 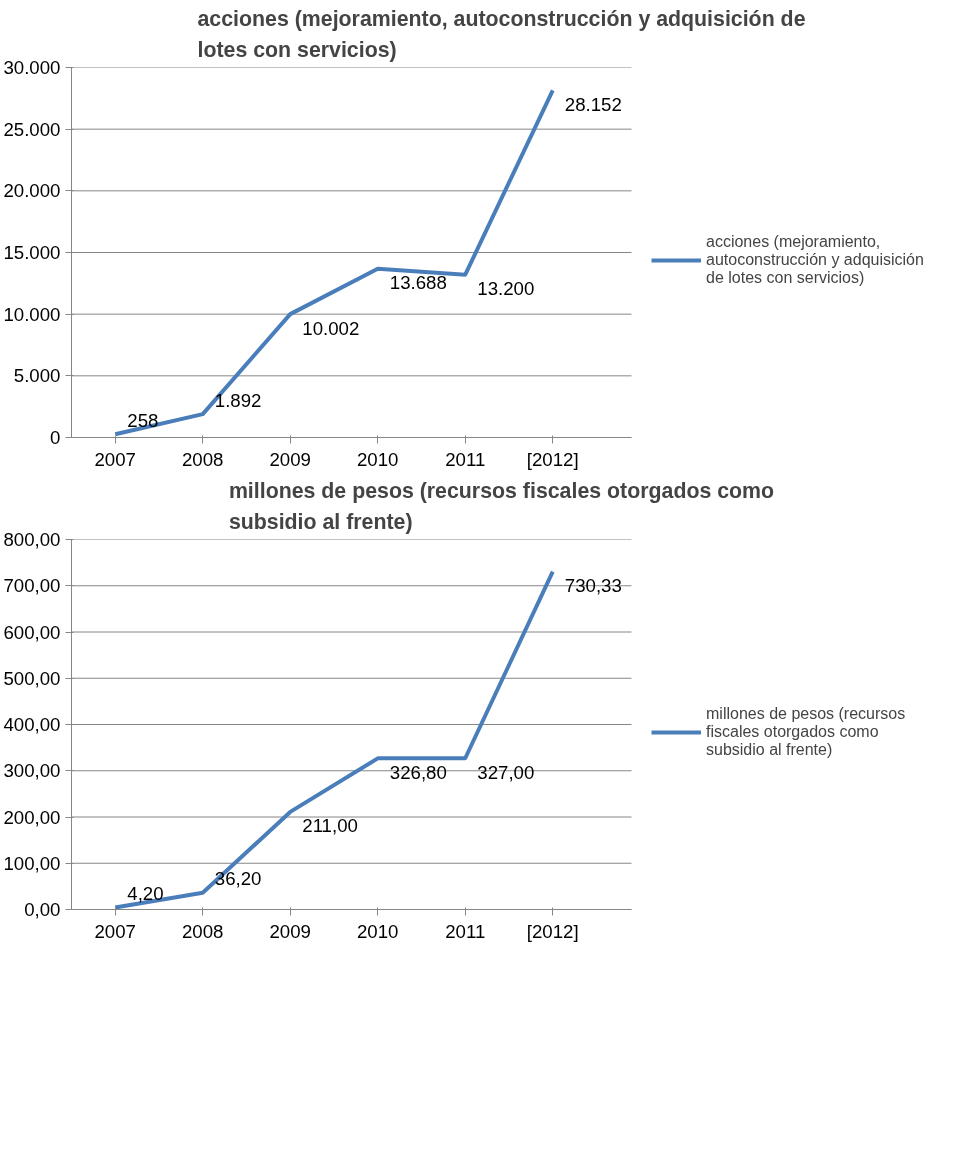 What do you see at coordinates (32, 129) in the screenshot?
I see `y-tick-label: 25.000` at bounding box center [32, 129].